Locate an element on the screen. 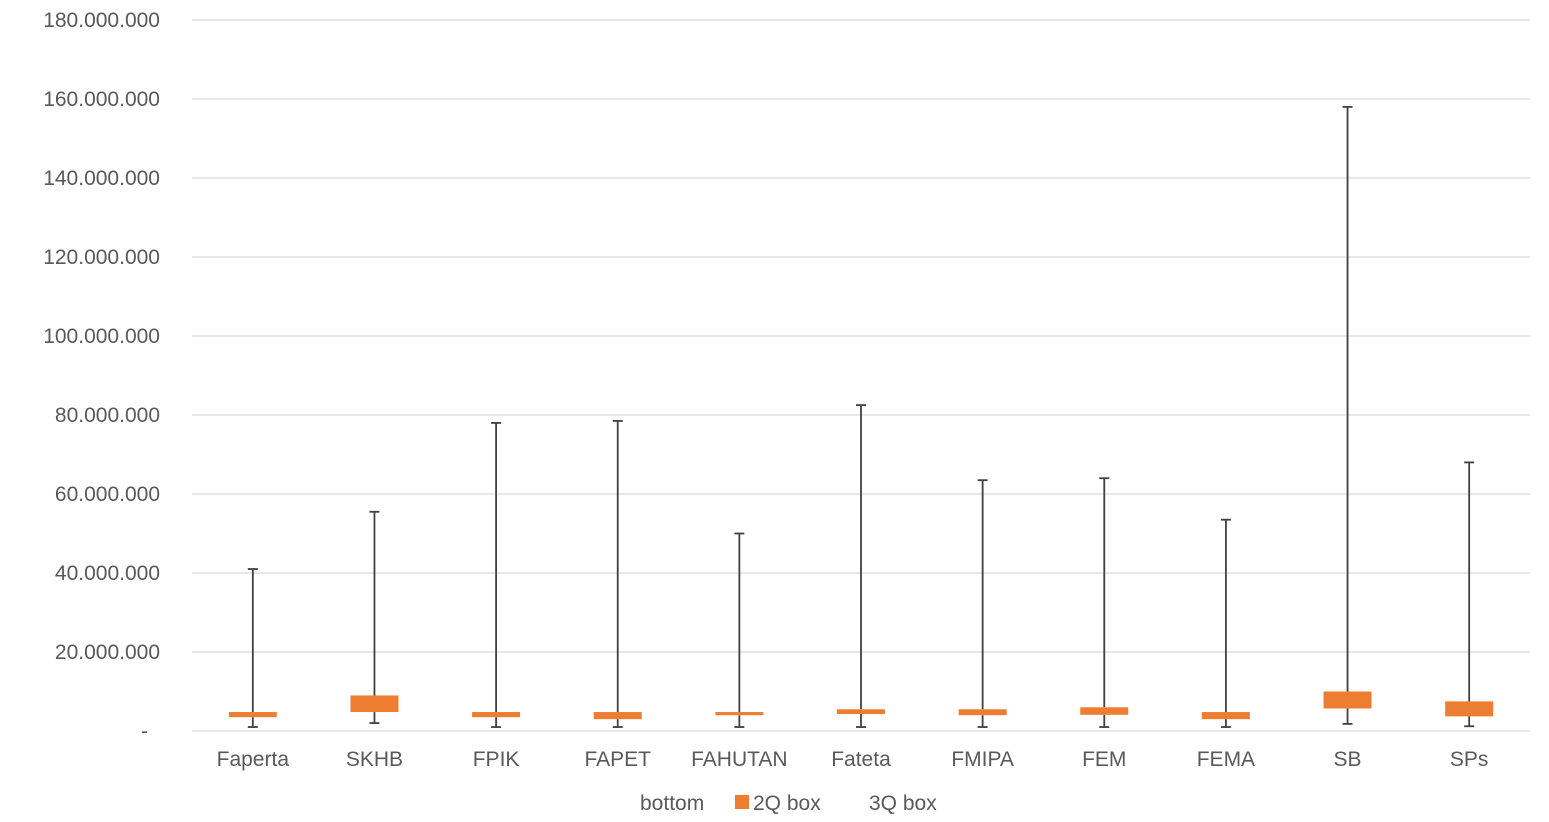  y-tick-label: 100.000.000 is located at coordinates (101, 336).